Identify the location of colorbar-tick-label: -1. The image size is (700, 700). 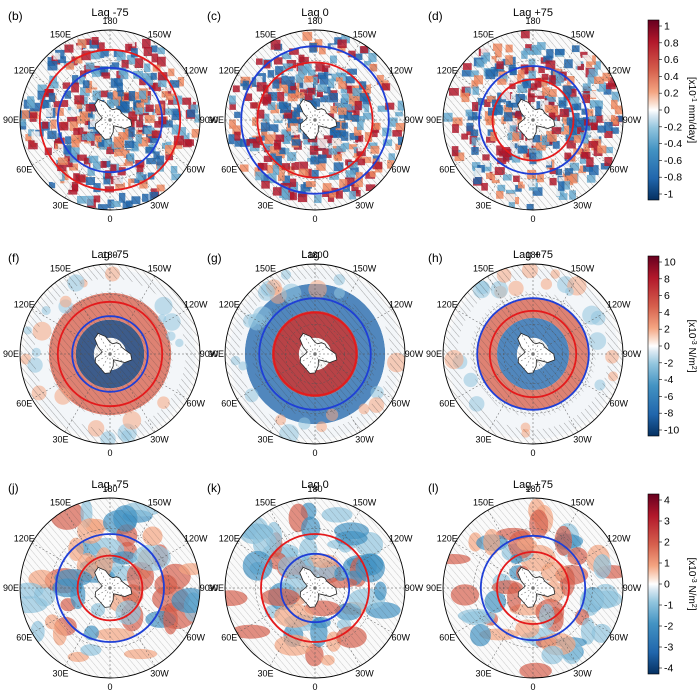
(668, 606).